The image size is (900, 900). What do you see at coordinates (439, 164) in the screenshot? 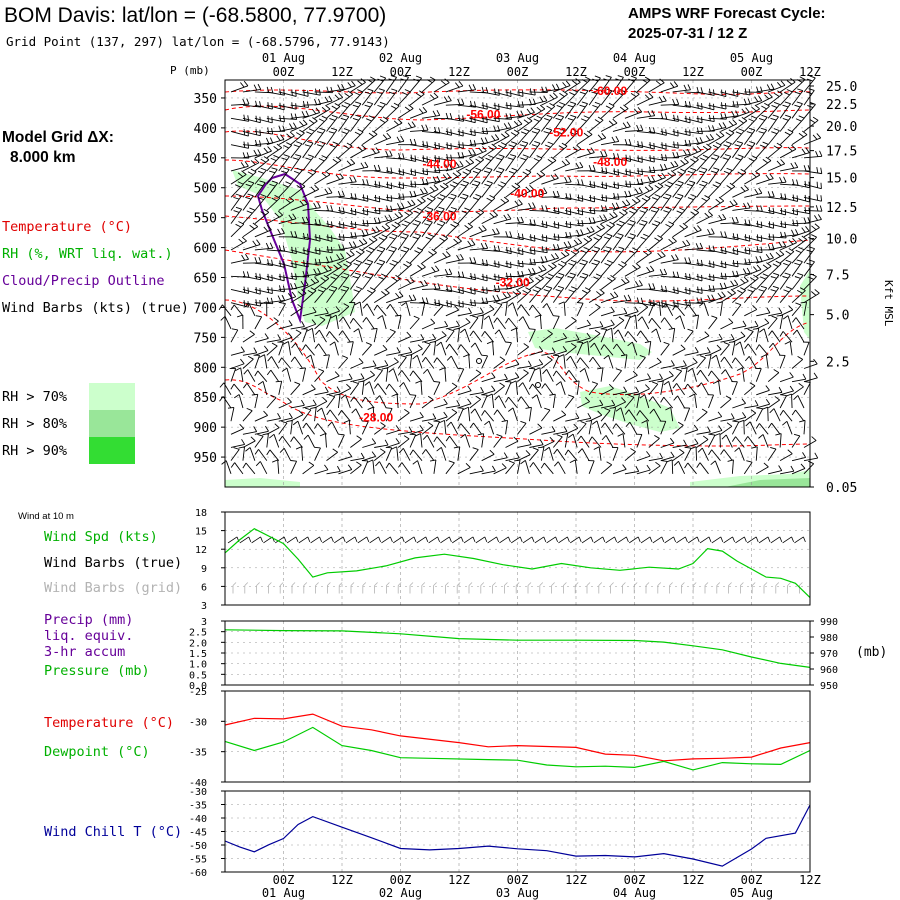
I see `temperature-contour-label: -44.00` at bounding box center [439, 164].